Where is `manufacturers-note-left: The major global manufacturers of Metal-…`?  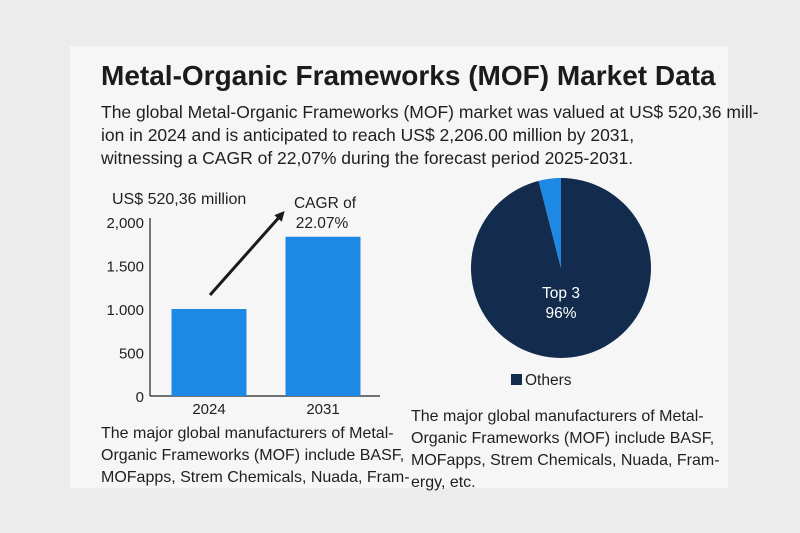
manufacturers-note-left: The major global manufacturers of Metal-… is located at coordinates (255, 456).